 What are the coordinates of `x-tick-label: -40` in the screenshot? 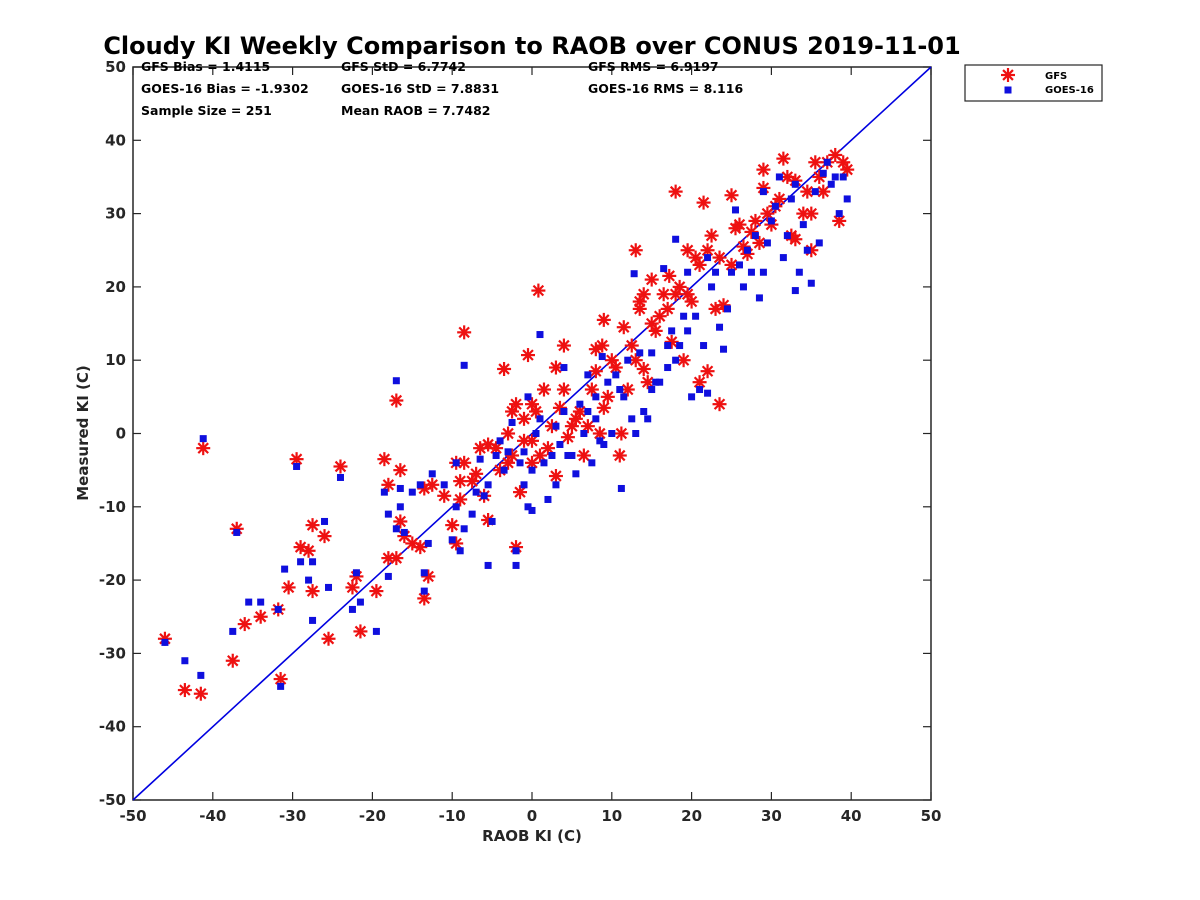 It's located at (212, 816).